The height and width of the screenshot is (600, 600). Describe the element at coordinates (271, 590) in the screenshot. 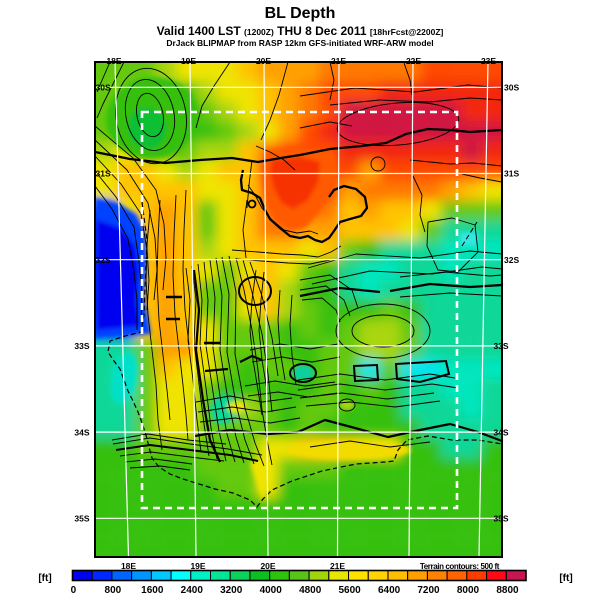

I see `svg-text: 4000` at that location.